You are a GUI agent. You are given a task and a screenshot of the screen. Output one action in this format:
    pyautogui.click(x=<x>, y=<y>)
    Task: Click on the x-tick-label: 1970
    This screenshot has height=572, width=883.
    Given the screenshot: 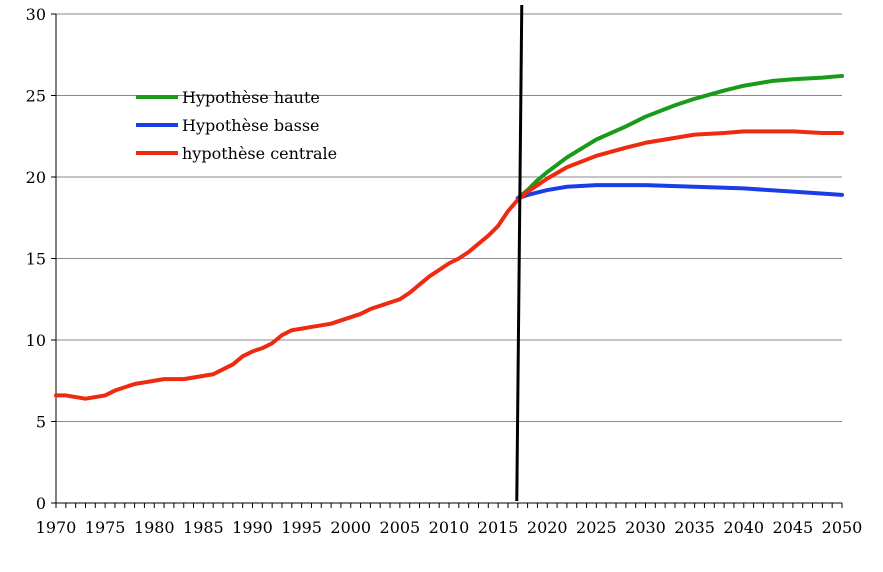 What is the action you would take?
    pyautogui.click(x=56, y=527)
    